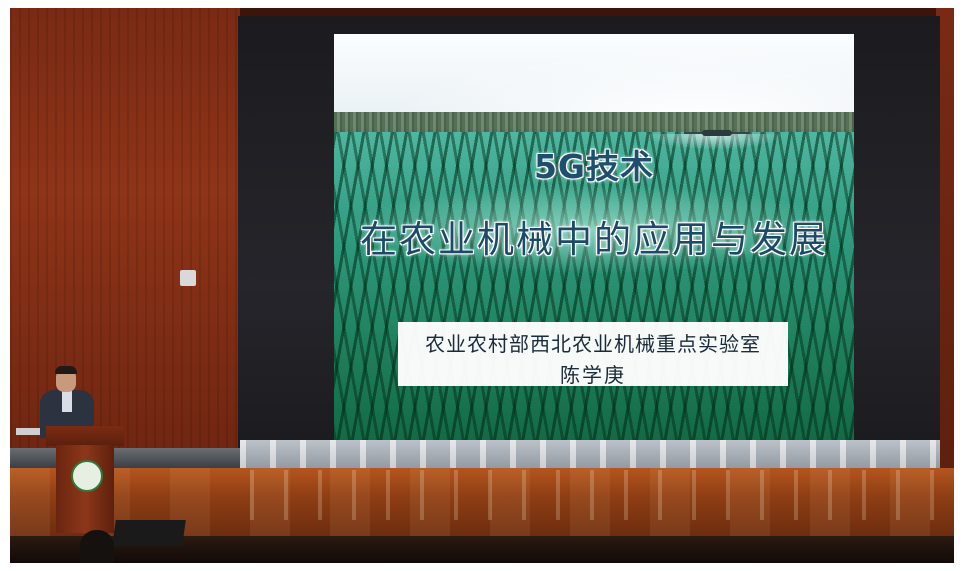 The image size is (964, 571). What do you see at coordinates (594, 166) in the screenshot?
I see `slide-title-line1: 5G技术` at bounding box center [594, 166].